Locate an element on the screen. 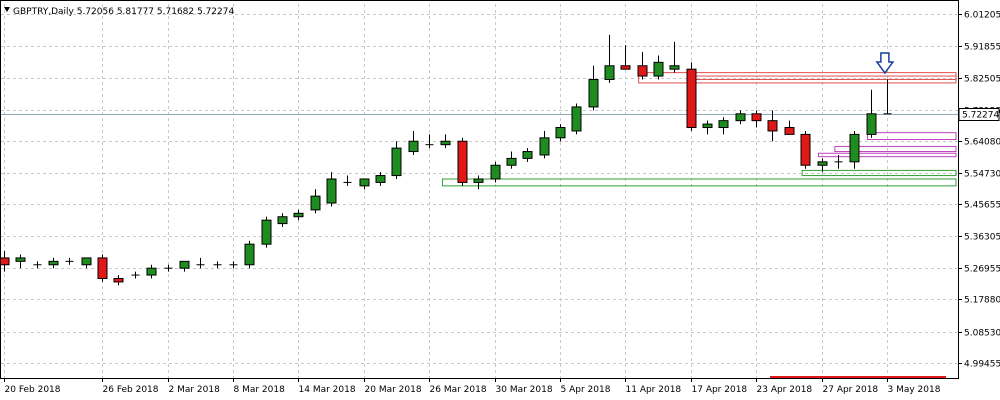  y-tick-label: 5.36305 is located at coordinates (982, 238).